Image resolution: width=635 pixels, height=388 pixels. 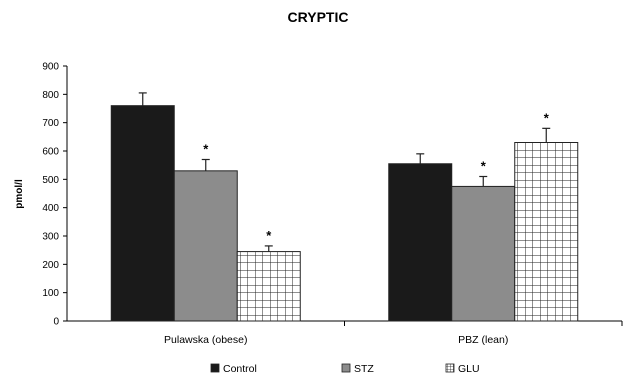 What do you see at coordinates (469, 369) in the screenshot?
I see `legend-label-glu: GLU` at bounding box center [469, 369].